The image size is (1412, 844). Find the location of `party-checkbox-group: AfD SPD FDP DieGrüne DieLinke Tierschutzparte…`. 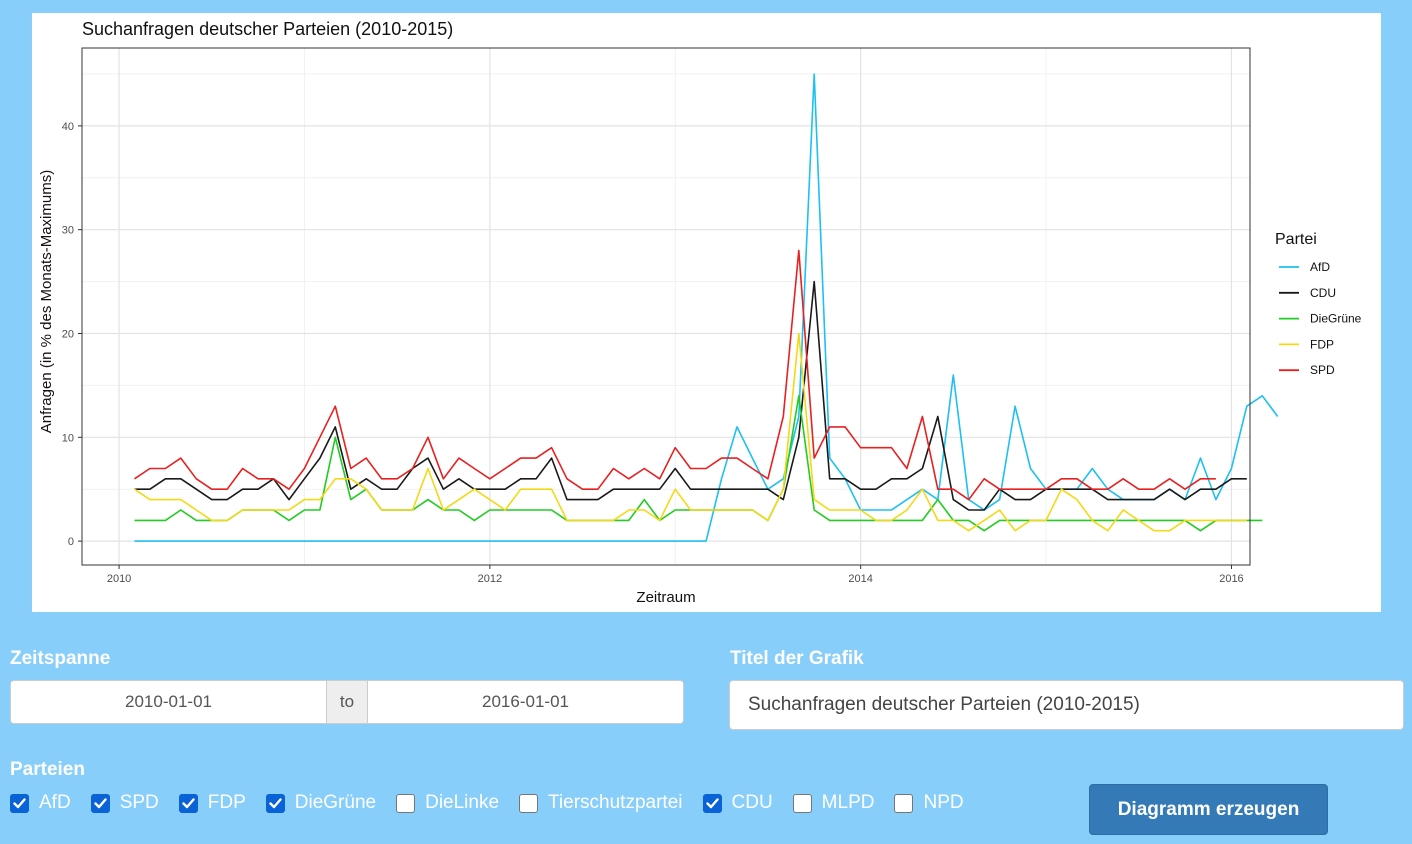

party-checkbox-group: AfD SPD FDP DieGrüne DieLinke Tierschutzparte… is located at coordinates (497, 803).